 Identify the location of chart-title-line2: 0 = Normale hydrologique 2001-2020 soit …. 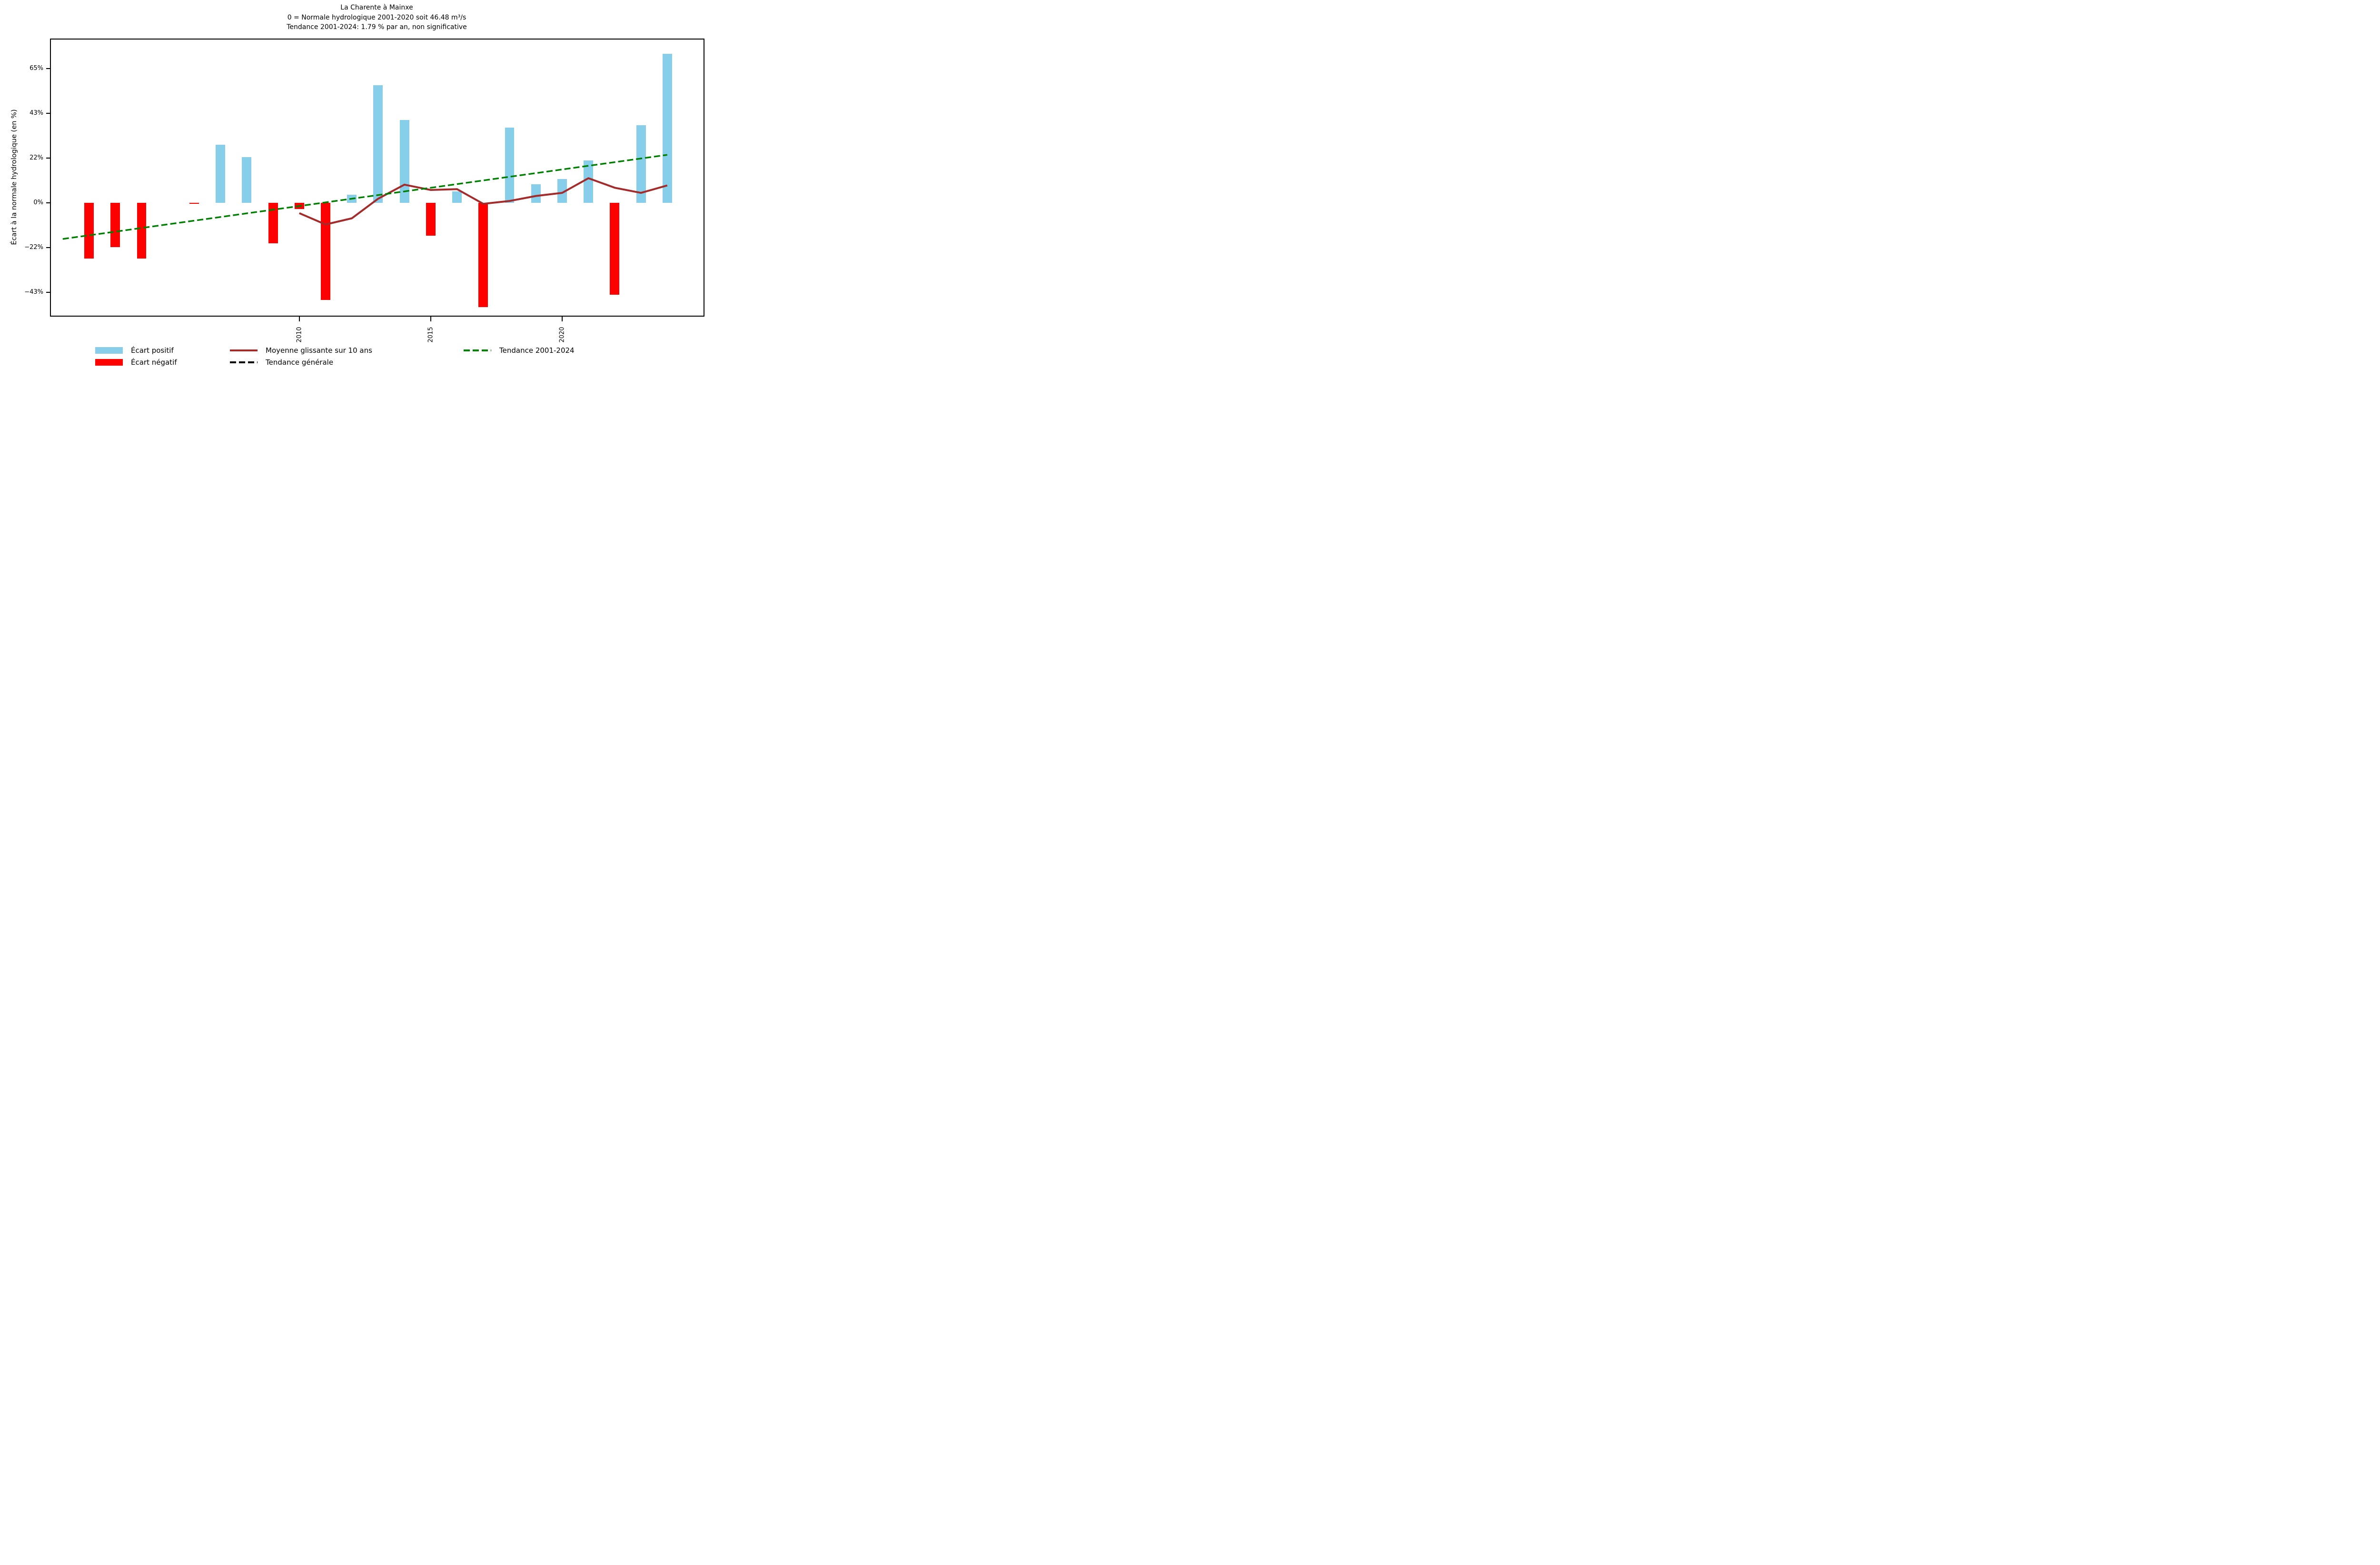
(376, 17).